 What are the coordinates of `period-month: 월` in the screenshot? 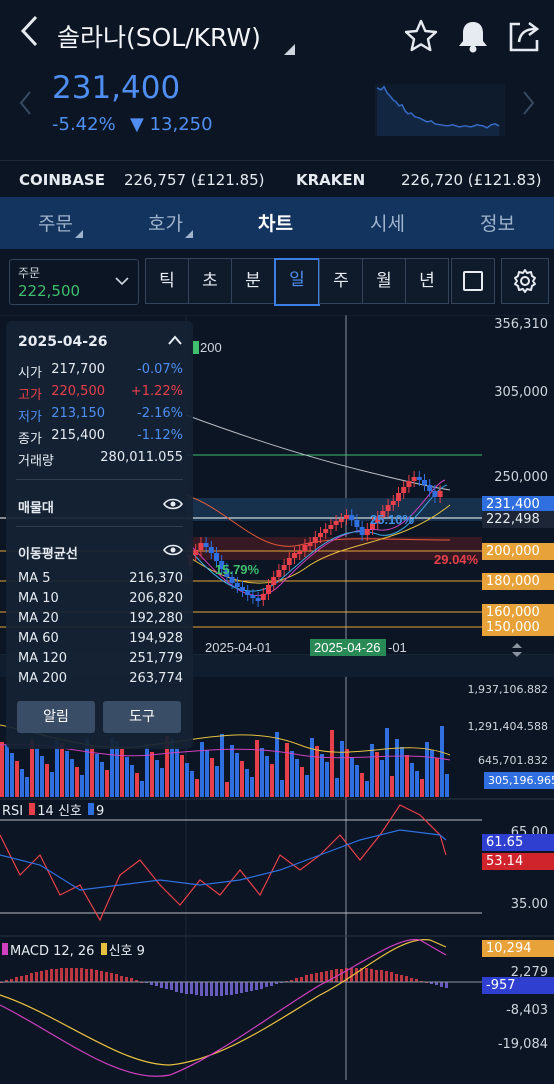 It's located at (384, 281).